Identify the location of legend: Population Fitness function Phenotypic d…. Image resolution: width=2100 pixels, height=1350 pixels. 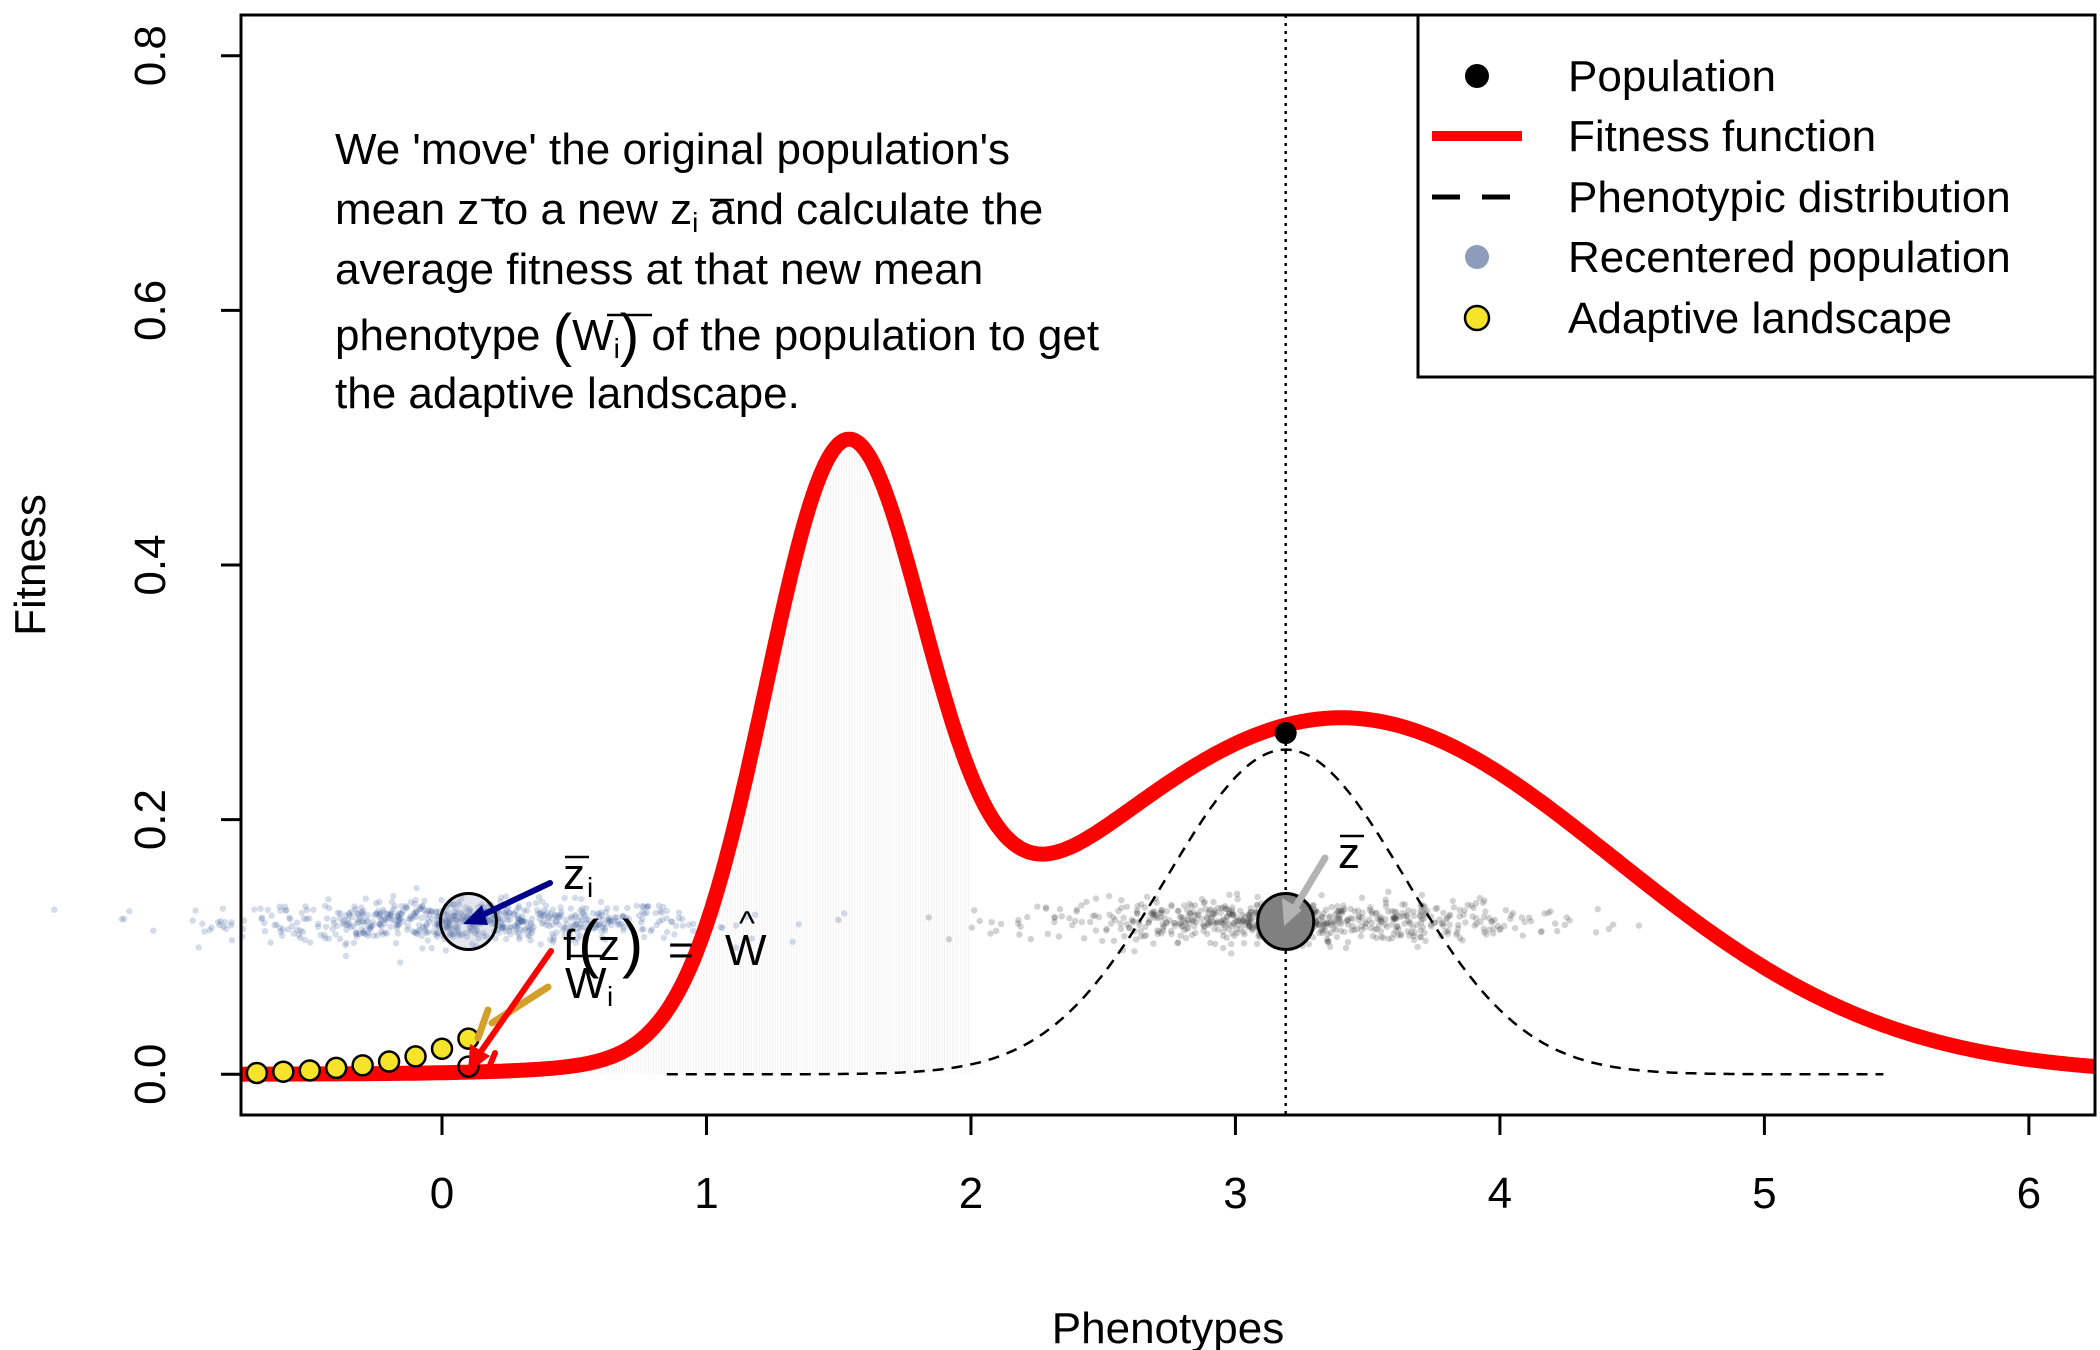
(1756, 196).